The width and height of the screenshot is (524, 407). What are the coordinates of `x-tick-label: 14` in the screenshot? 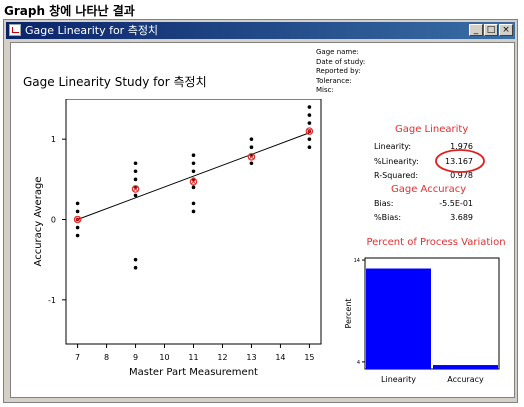 It's located at (280, 357).